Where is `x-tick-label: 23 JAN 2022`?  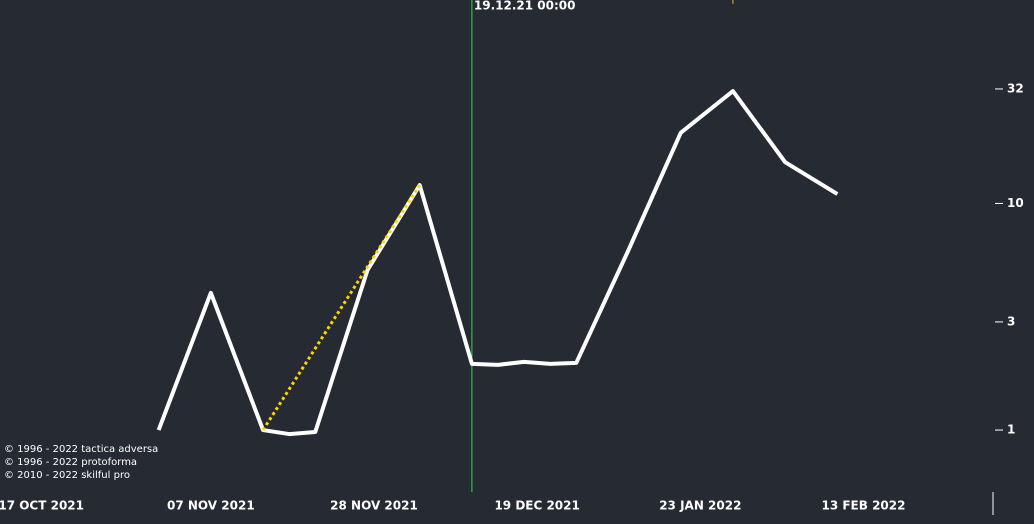
x-tick-label: 23 JAN 2022 is located at coordinates (700, 506).